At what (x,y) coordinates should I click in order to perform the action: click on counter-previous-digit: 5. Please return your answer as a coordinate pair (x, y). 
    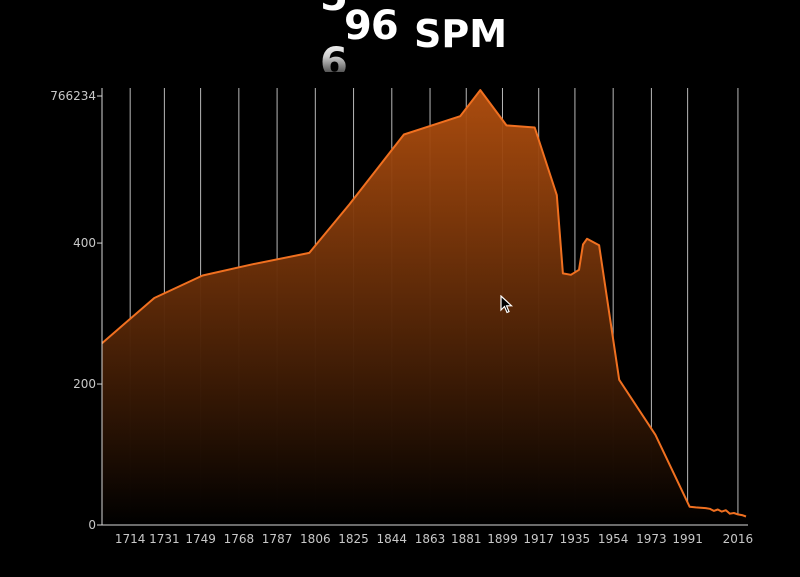
    Looking at the image, I should click on (334, 10).